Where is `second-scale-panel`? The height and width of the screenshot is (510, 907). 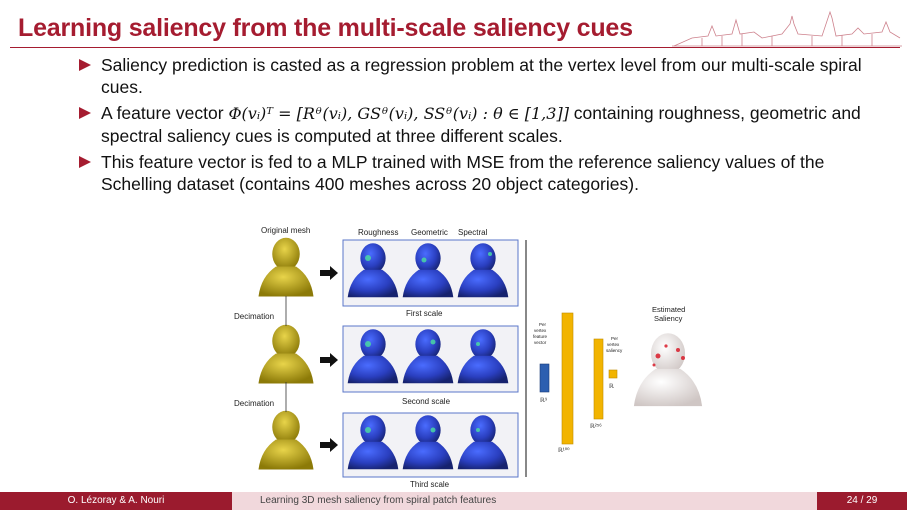 second-scale-panel is located at coordinates (430, 359).